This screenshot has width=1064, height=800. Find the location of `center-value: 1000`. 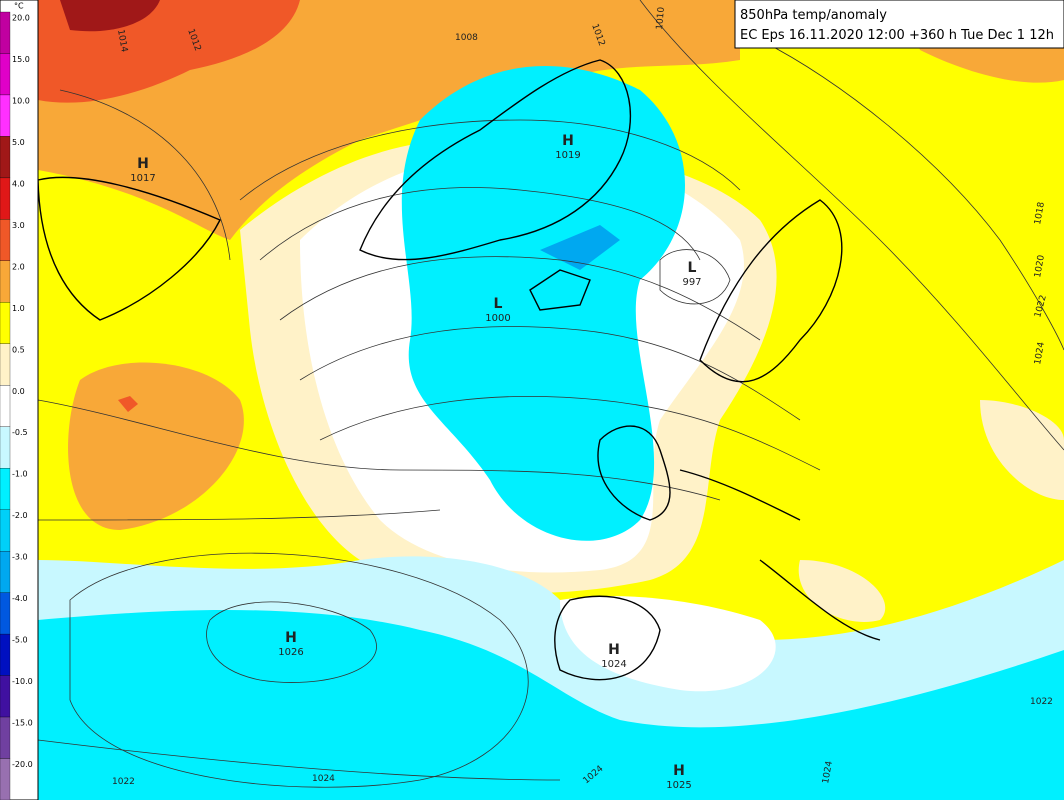

center-value: 1000 is located at coordinates (497, 318).